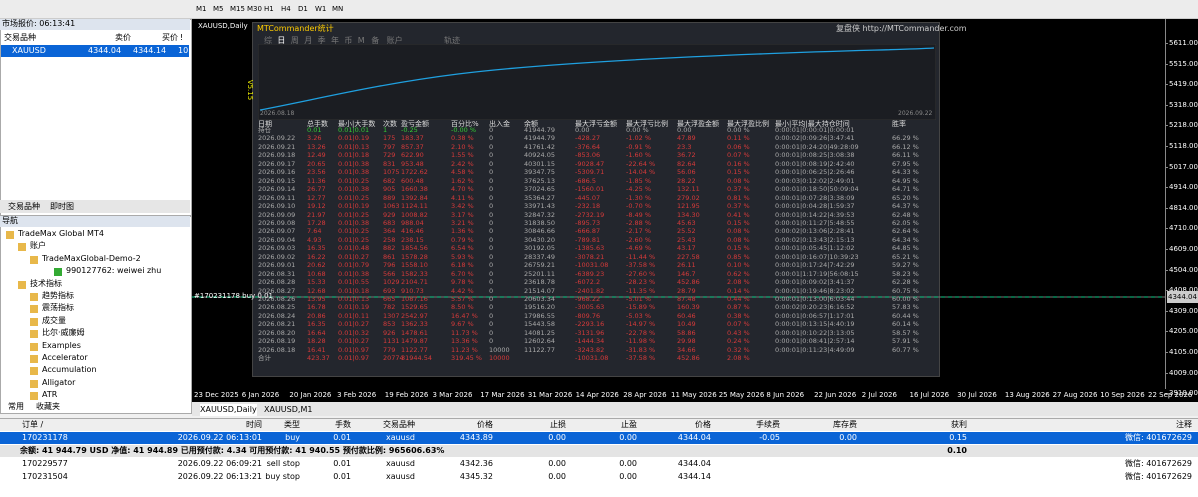  What do you see at coordinates (38, 246) in the screenshot?
I see `tree-item: 账户` at bounding box center [38, 246].